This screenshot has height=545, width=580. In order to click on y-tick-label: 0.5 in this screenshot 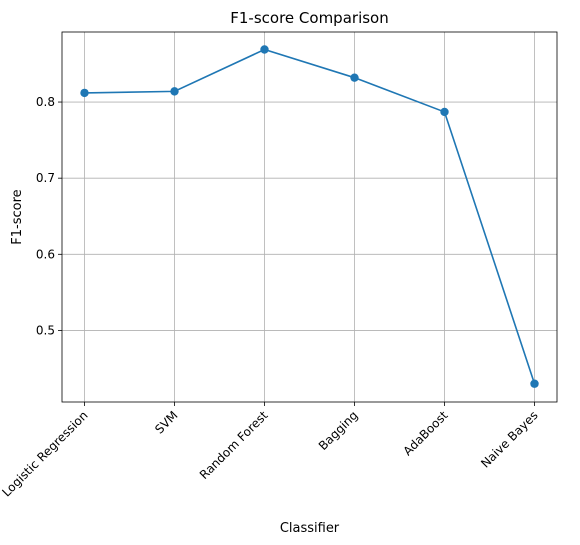, I will do `click(45, 330)`.